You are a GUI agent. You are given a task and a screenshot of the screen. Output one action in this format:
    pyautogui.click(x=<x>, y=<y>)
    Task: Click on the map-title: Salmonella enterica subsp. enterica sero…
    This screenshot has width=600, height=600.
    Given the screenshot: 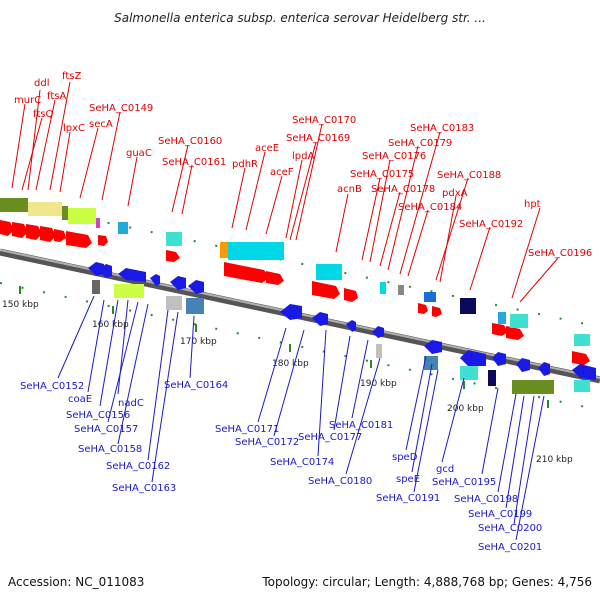 What is the action you would take?
    pyautogui.click(x=300, y=18)
    